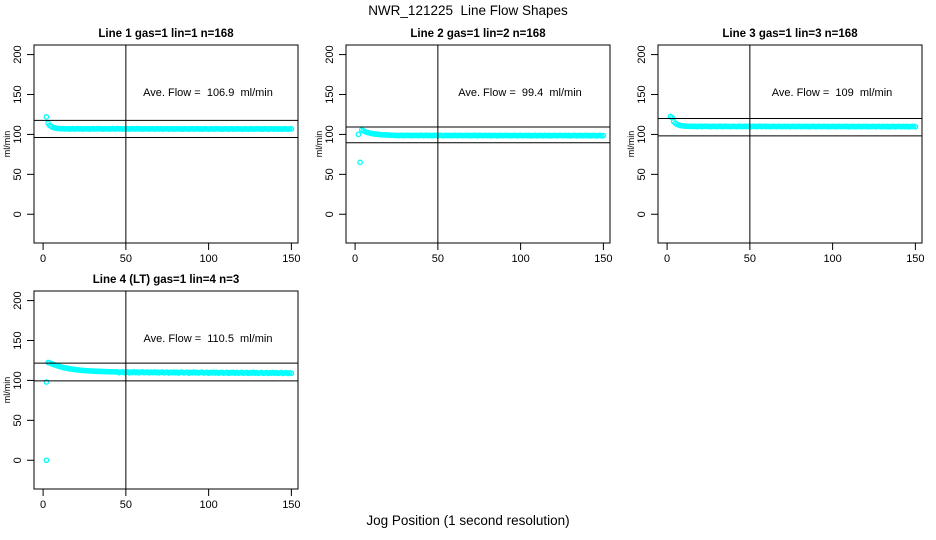  Describe the element at coordinates (520, 93) in the screenshot. I see `ave-flow-annotation: Ave. Flow = 99.4 ml/min` at that location.